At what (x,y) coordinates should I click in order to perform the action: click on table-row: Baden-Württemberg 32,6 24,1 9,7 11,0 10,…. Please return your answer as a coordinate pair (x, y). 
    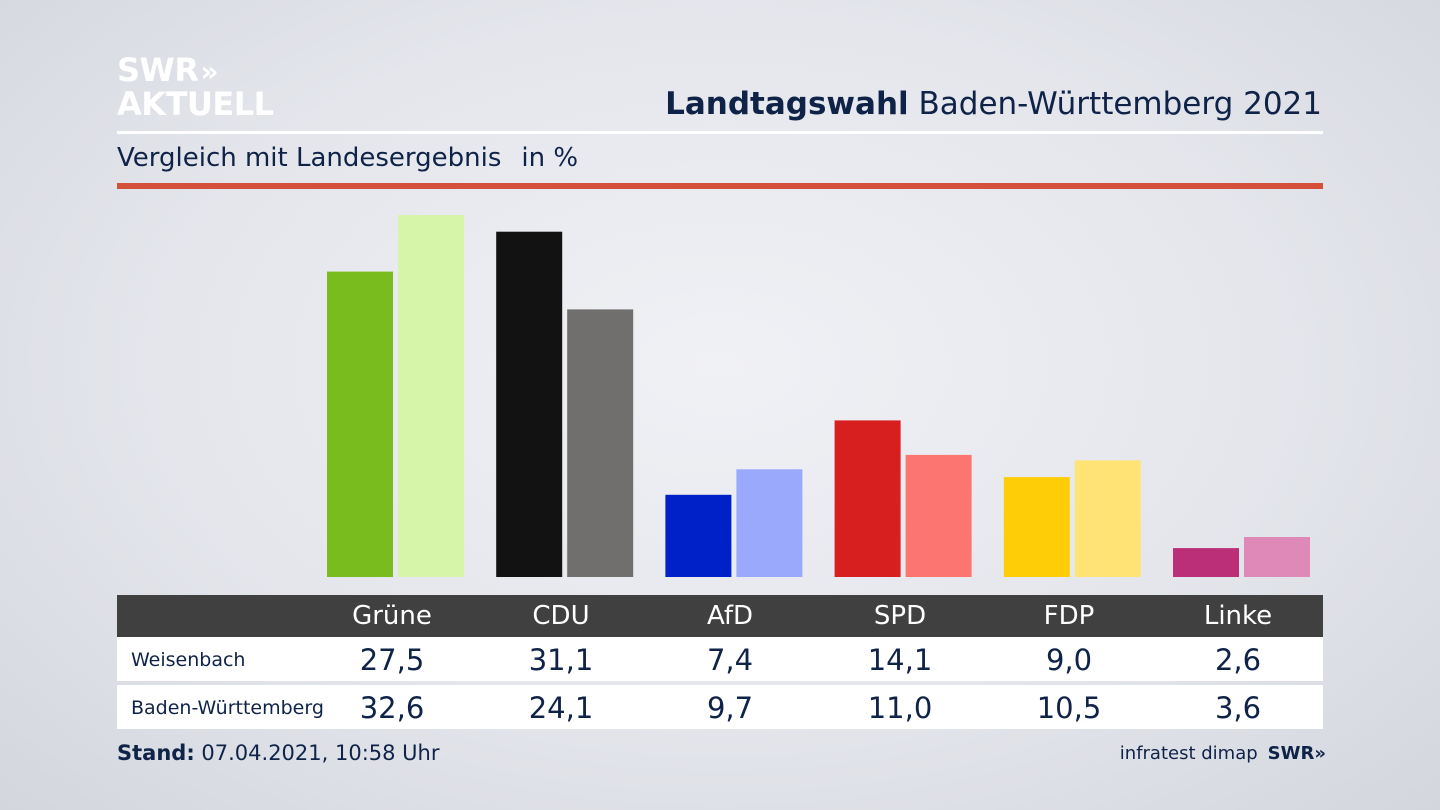
    Looking at the image, I should click on (720, 707).